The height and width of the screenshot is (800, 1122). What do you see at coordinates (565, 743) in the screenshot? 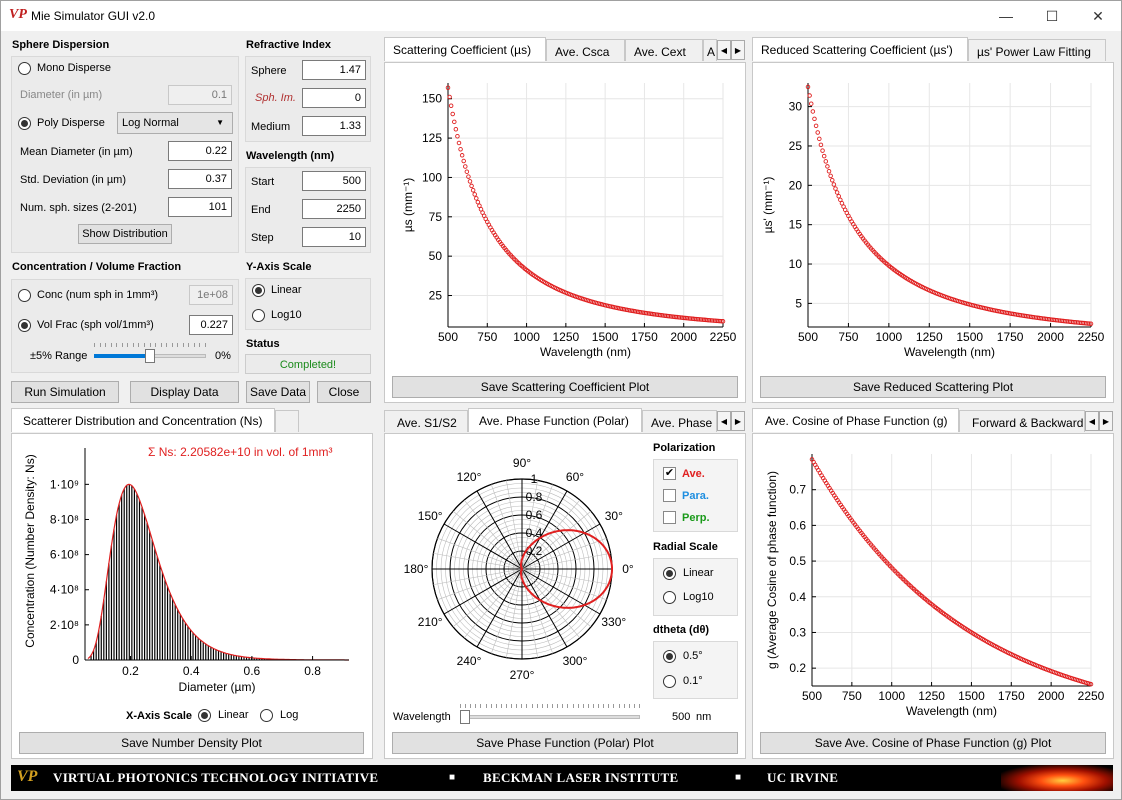
I see `save-phase-polar-button: Save Phase Function (Polar) Plot` at bounding box center [565, 743].